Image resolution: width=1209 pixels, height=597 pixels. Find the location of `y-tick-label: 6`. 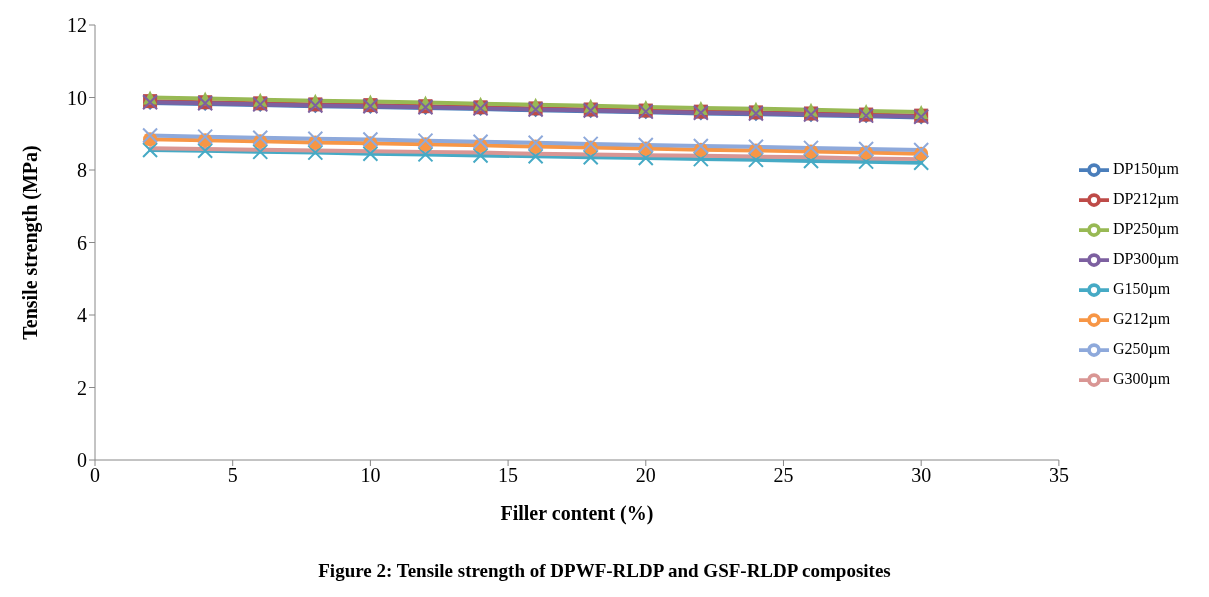

y-tick-label: 6 is located at coordinates (82, 242).